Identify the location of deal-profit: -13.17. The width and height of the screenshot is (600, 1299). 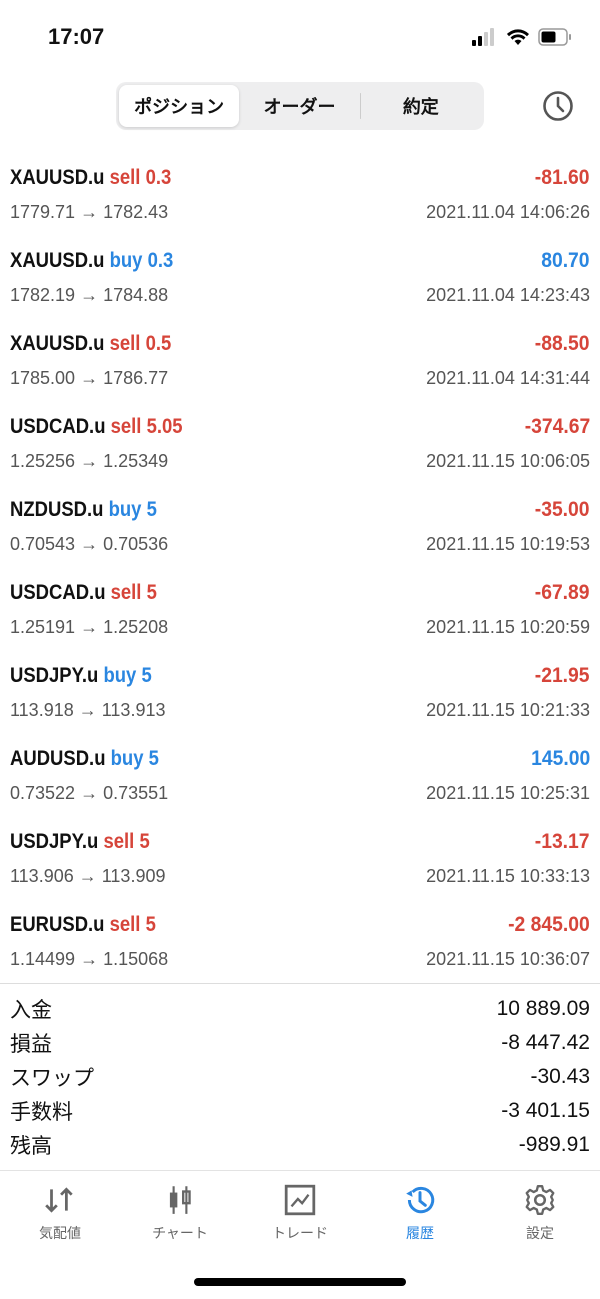
(562, 841).